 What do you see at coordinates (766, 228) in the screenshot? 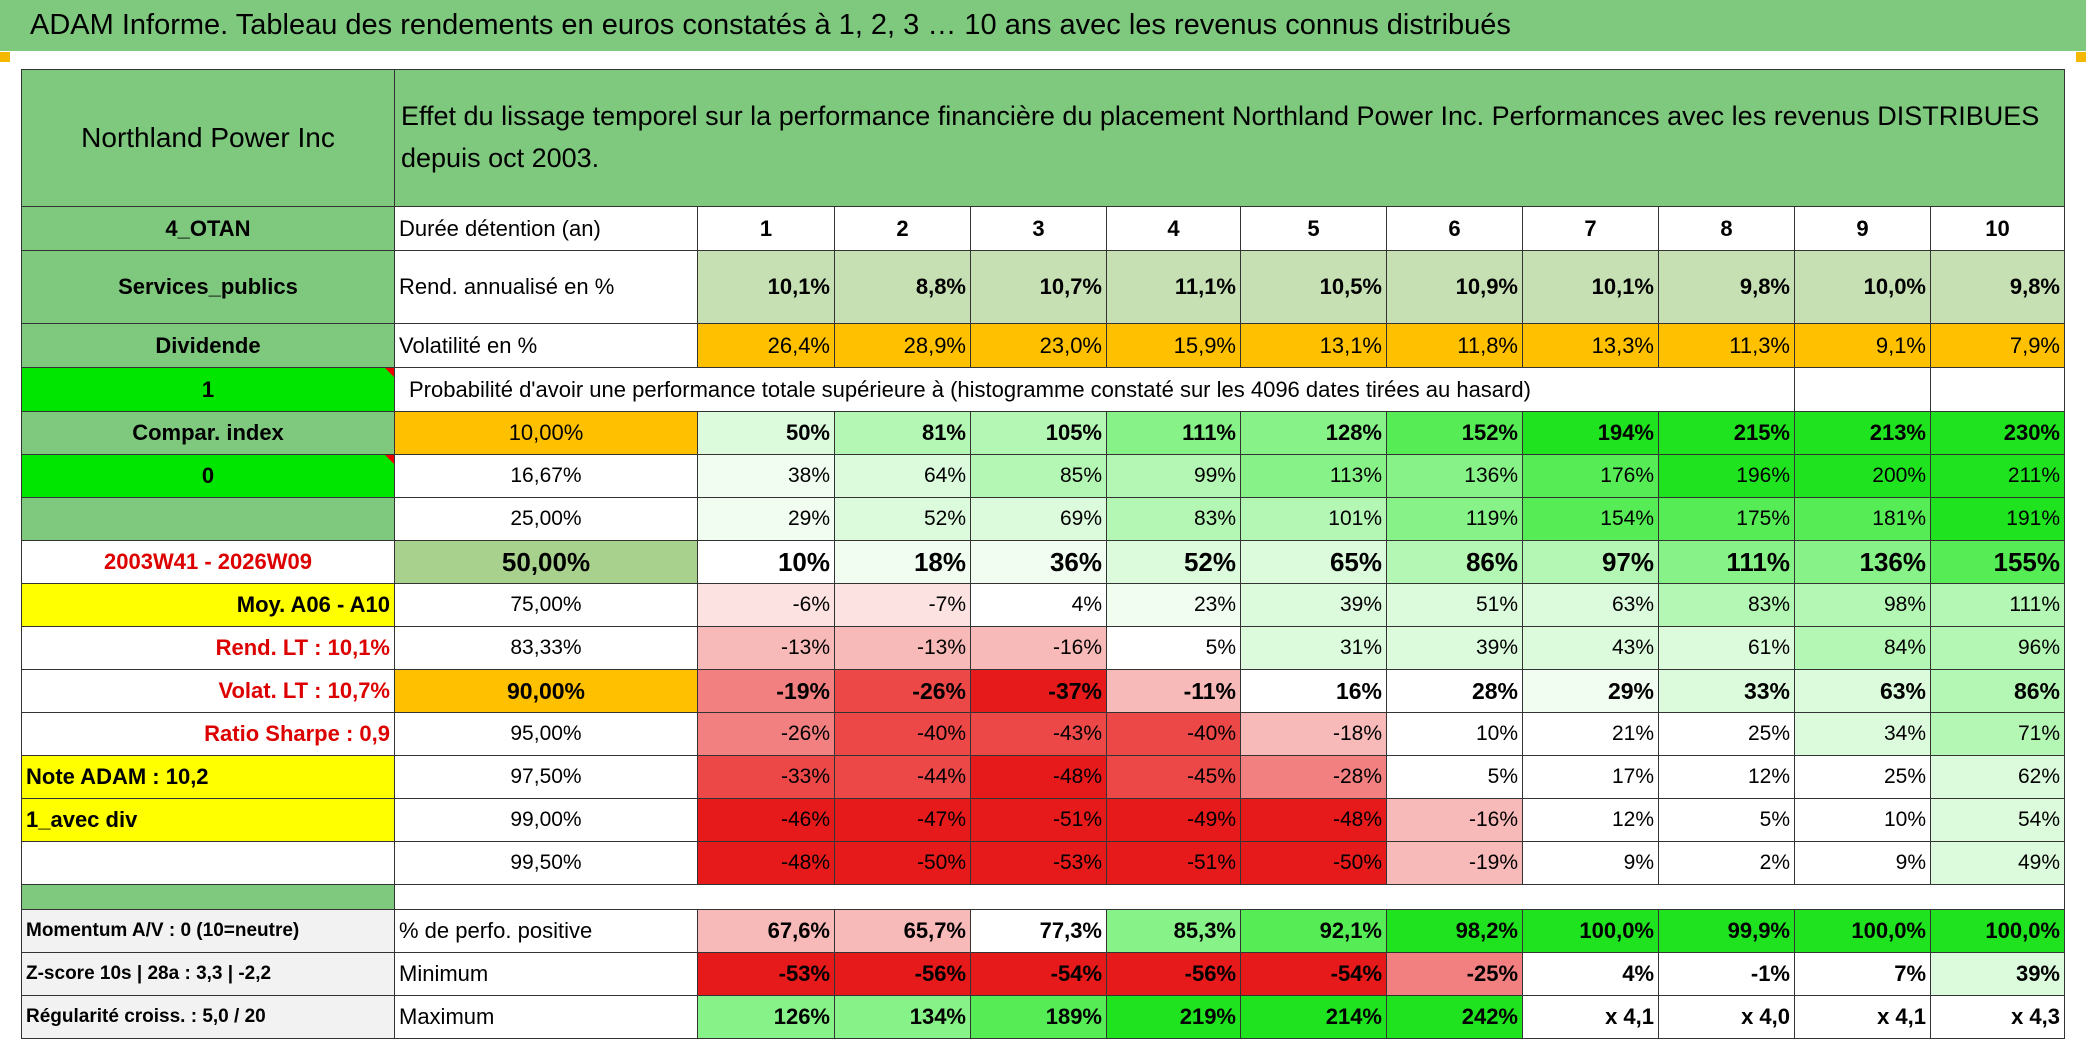
I see `data-cell: 1` at bounding box center [766, 228].